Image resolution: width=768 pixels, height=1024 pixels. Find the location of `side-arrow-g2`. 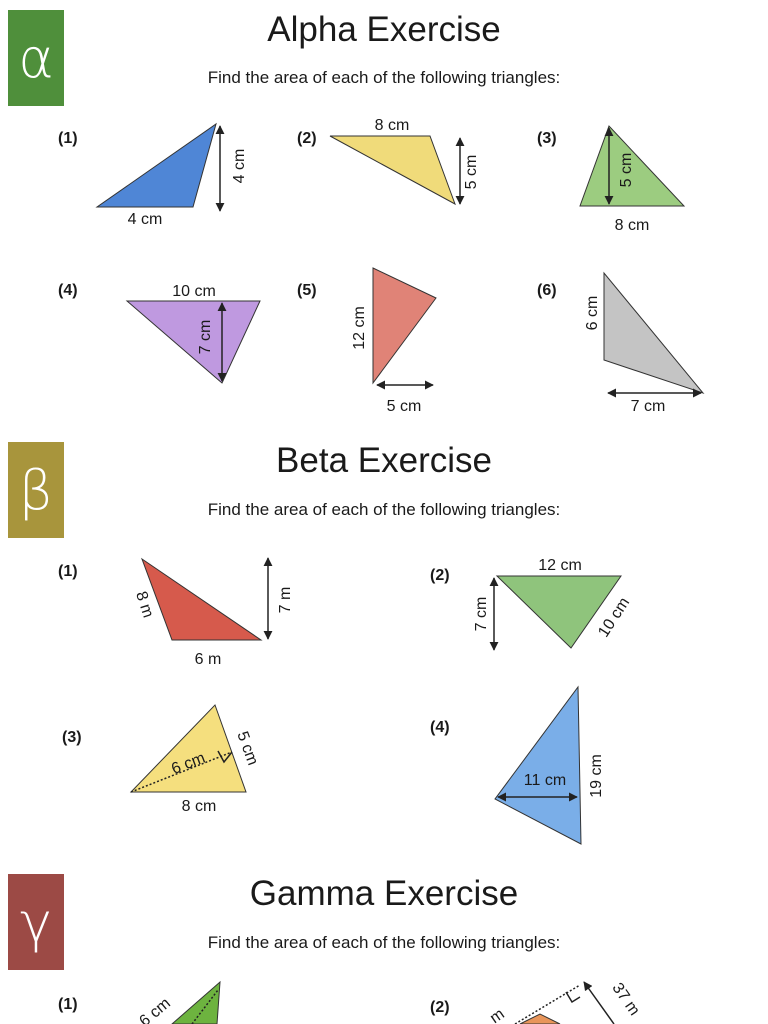

side-arrow-g2 is located at coordinates (599, 1002).